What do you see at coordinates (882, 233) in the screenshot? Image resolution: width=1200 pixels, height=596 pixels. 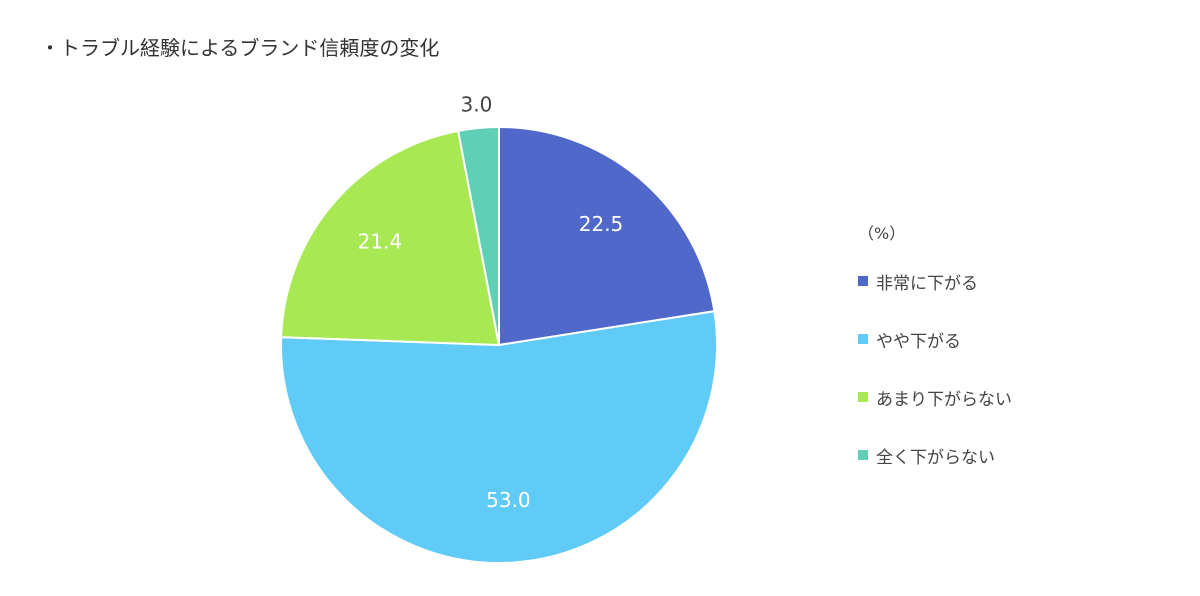 I see `legend-unit-label: （%）` at bounding box center [882, 233].